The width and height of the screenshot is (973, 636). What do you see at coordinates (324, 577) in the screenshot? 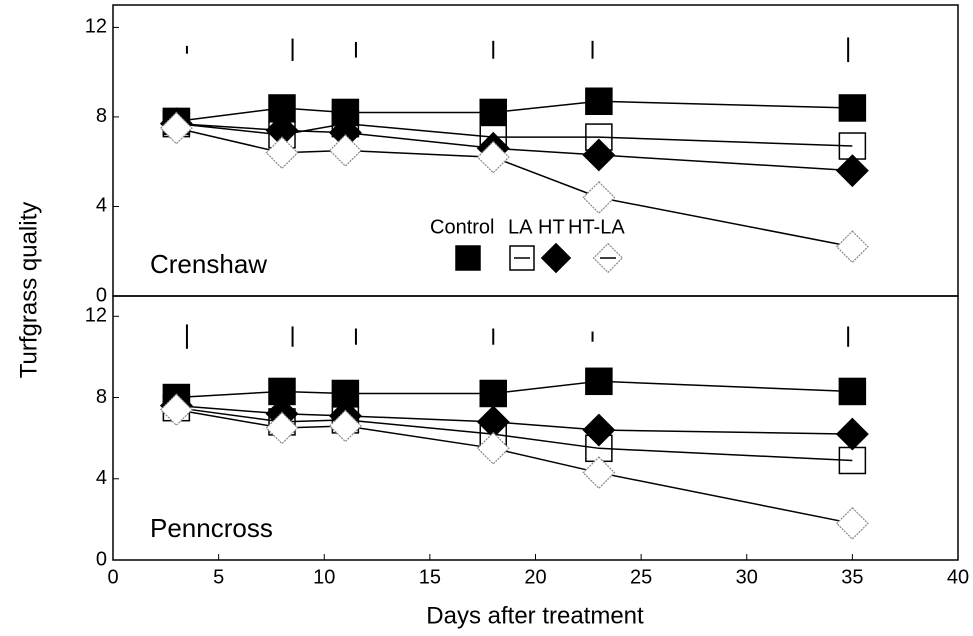
I see `x-tick-label: 10` at bounding box center [324, 577].